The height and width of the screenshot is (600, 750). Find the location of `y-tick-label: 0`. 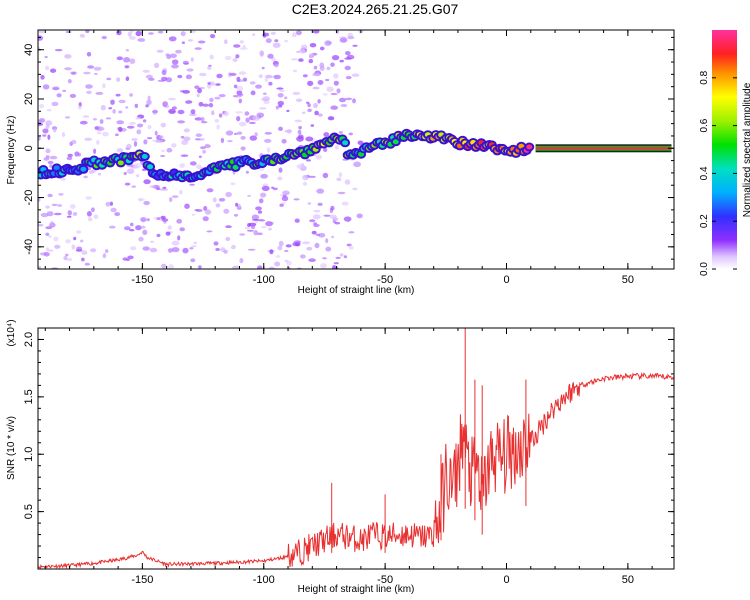

y-tick-label: 0 is located at coordinates (29, 148).